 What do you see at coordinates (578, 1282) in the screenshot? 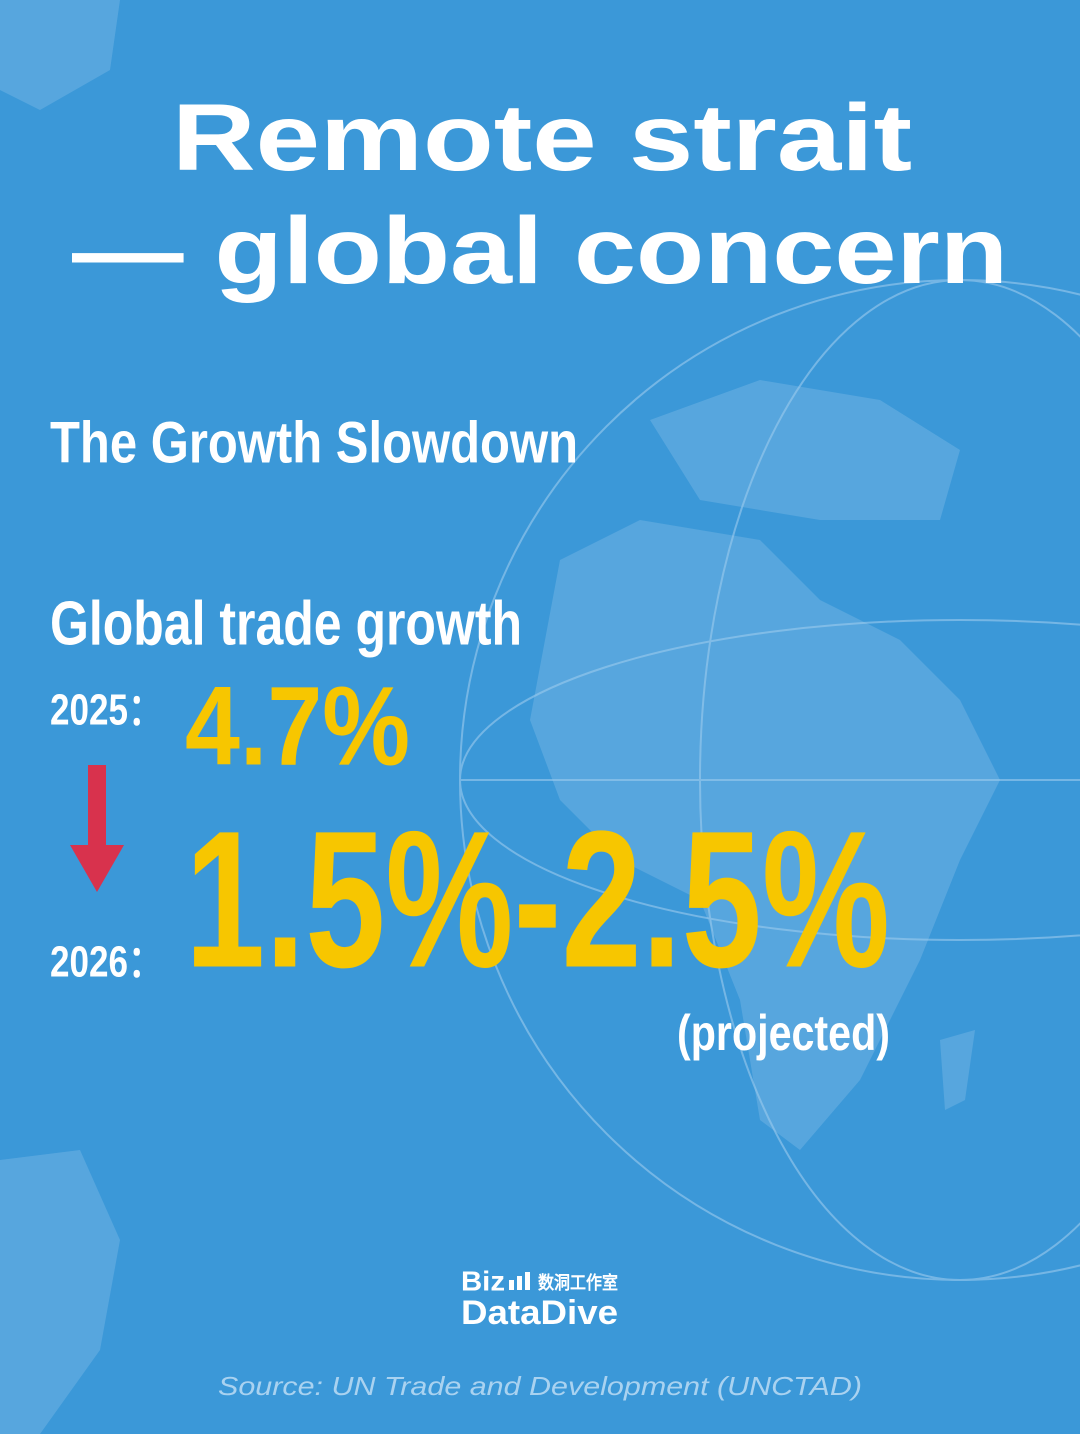
I see `logo-text: 数洞工作室` at bounding box center [578, 1282].